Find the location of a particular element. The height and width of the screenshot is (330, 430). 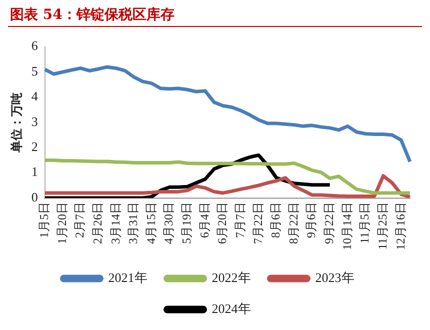

y-tick-label: 6 is located at coordinates (34, 46).